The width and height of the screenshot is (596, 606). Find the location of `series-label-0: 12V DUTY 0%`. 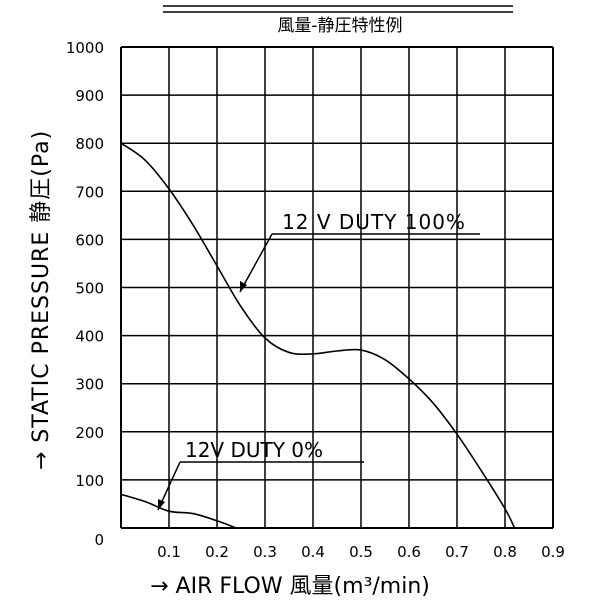

series-label-0: 12V DUTY 0% is located at coordinates (260, 474).